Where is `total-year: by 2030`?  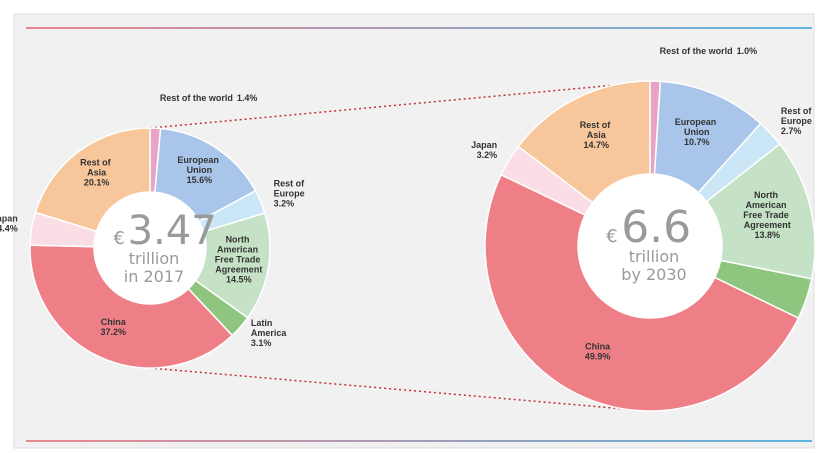 total-year: by 2030 is located at coordinates (653, 274).